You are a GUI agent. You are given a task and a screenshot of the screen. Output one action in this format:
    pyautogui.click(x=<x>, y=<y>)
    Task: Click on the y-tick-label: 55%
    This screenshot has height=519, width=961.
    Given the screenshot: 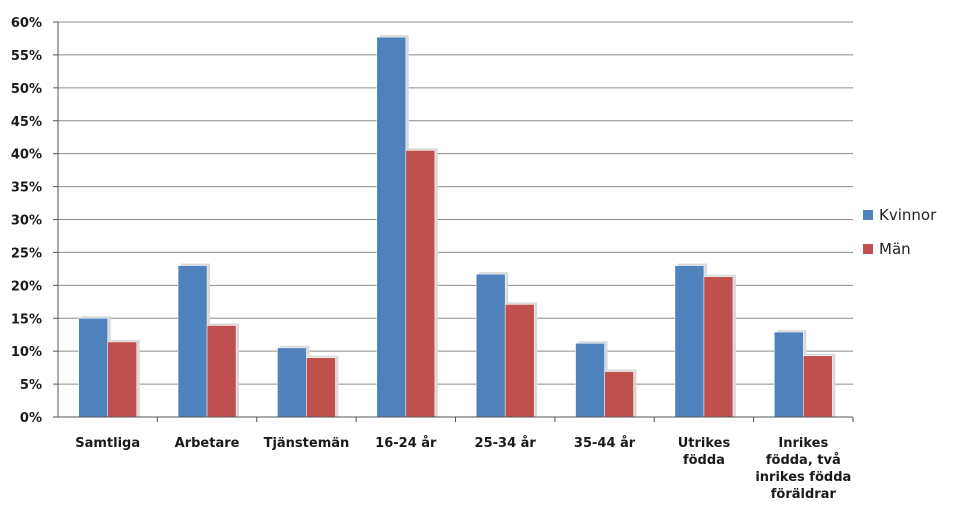 What is the action you would take?
    pyautogui.click(x=26, y=56)
    